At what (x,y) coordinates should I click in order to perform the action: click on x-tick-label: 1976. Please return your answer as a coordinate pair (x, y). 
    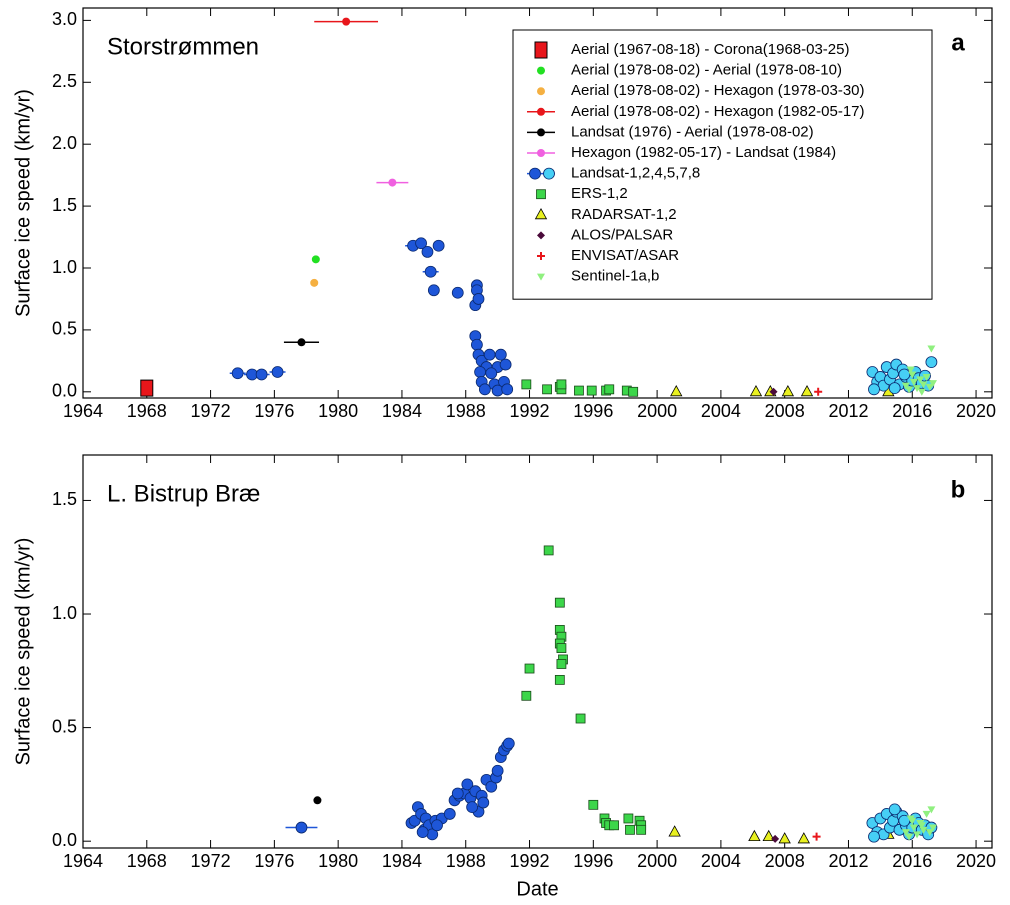
    Looking at the image, I should click on (274, 411).